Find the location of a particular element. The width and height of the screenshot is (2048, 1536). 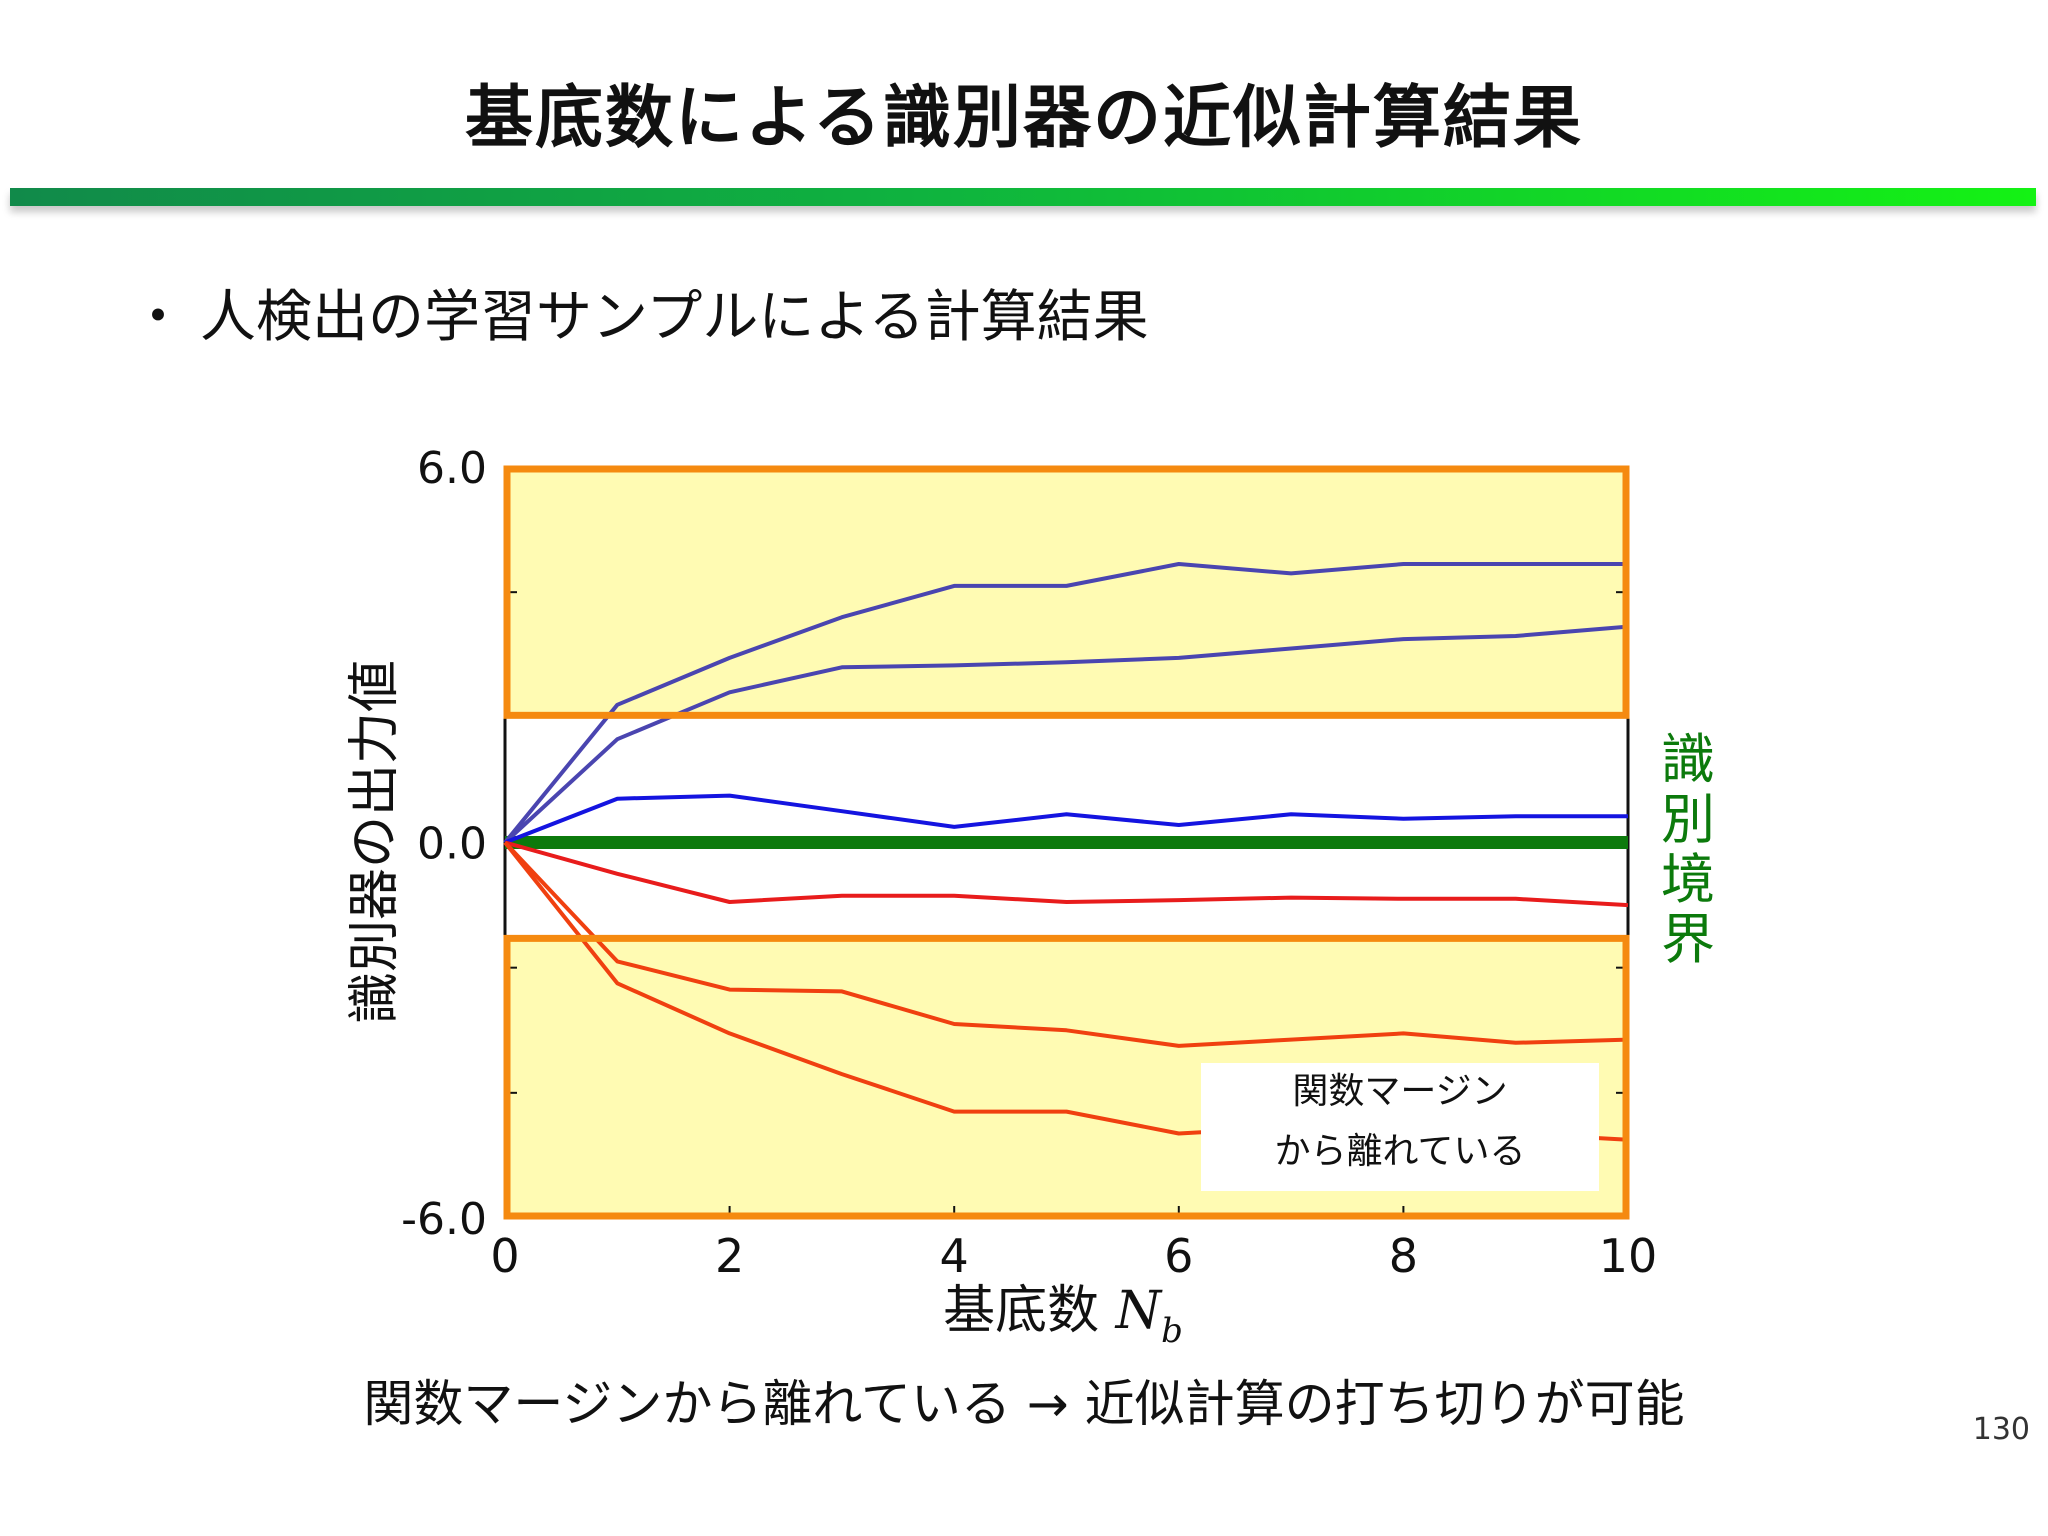

y-tick-label: 6.0 is located at coordinates (452, 468).